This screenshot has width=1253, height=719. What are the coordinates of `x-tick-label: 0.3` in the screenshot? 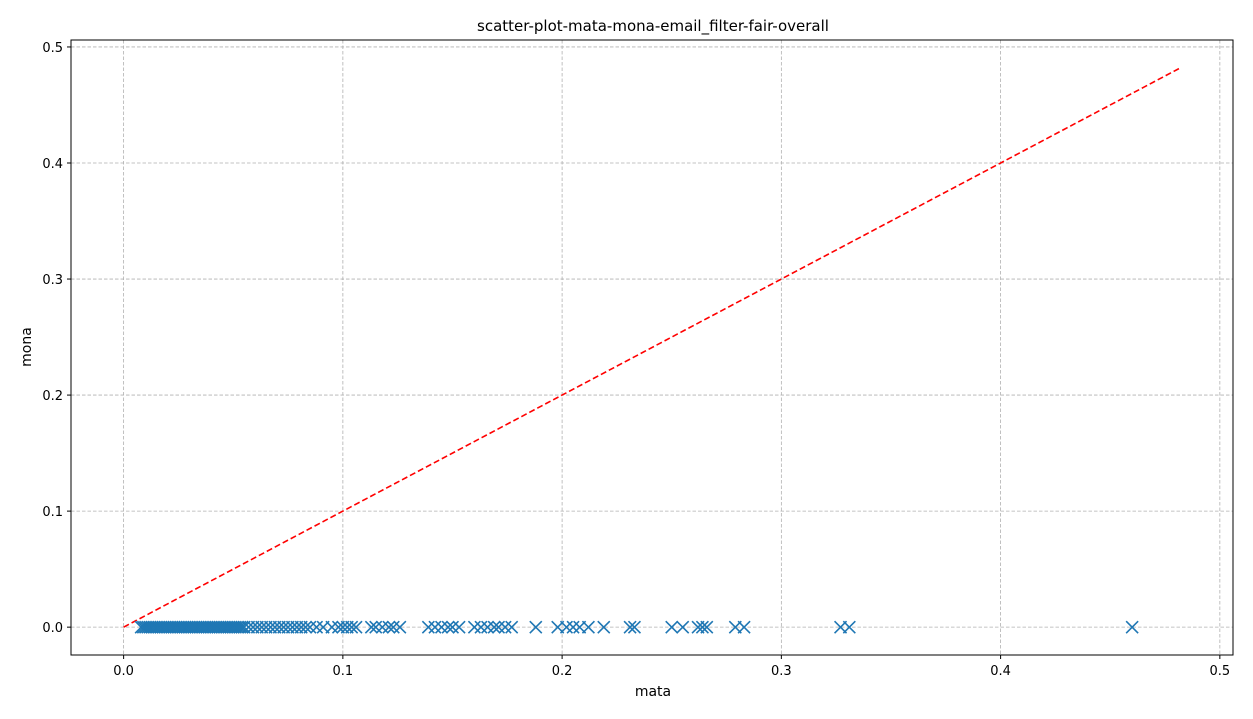 It's located at (781, 671).